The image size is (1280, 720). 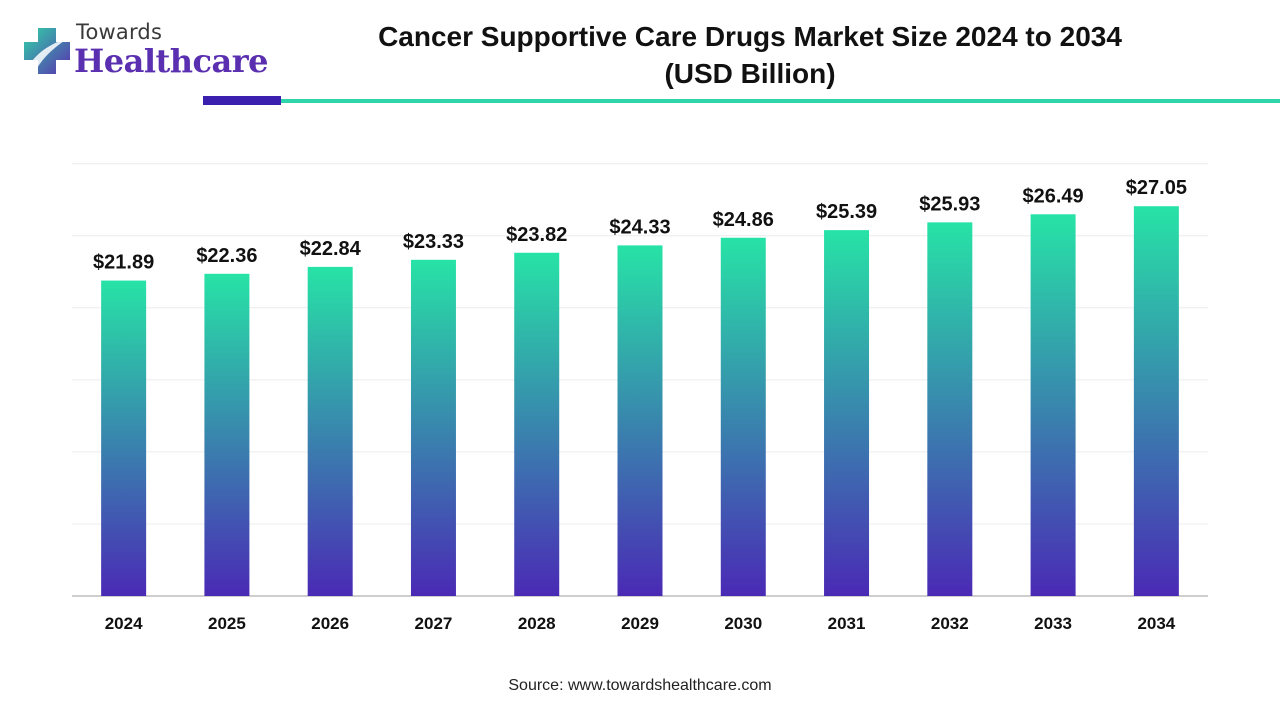 I want to click on x-tick-label-2032: 2032, so click(x=950, y=623).